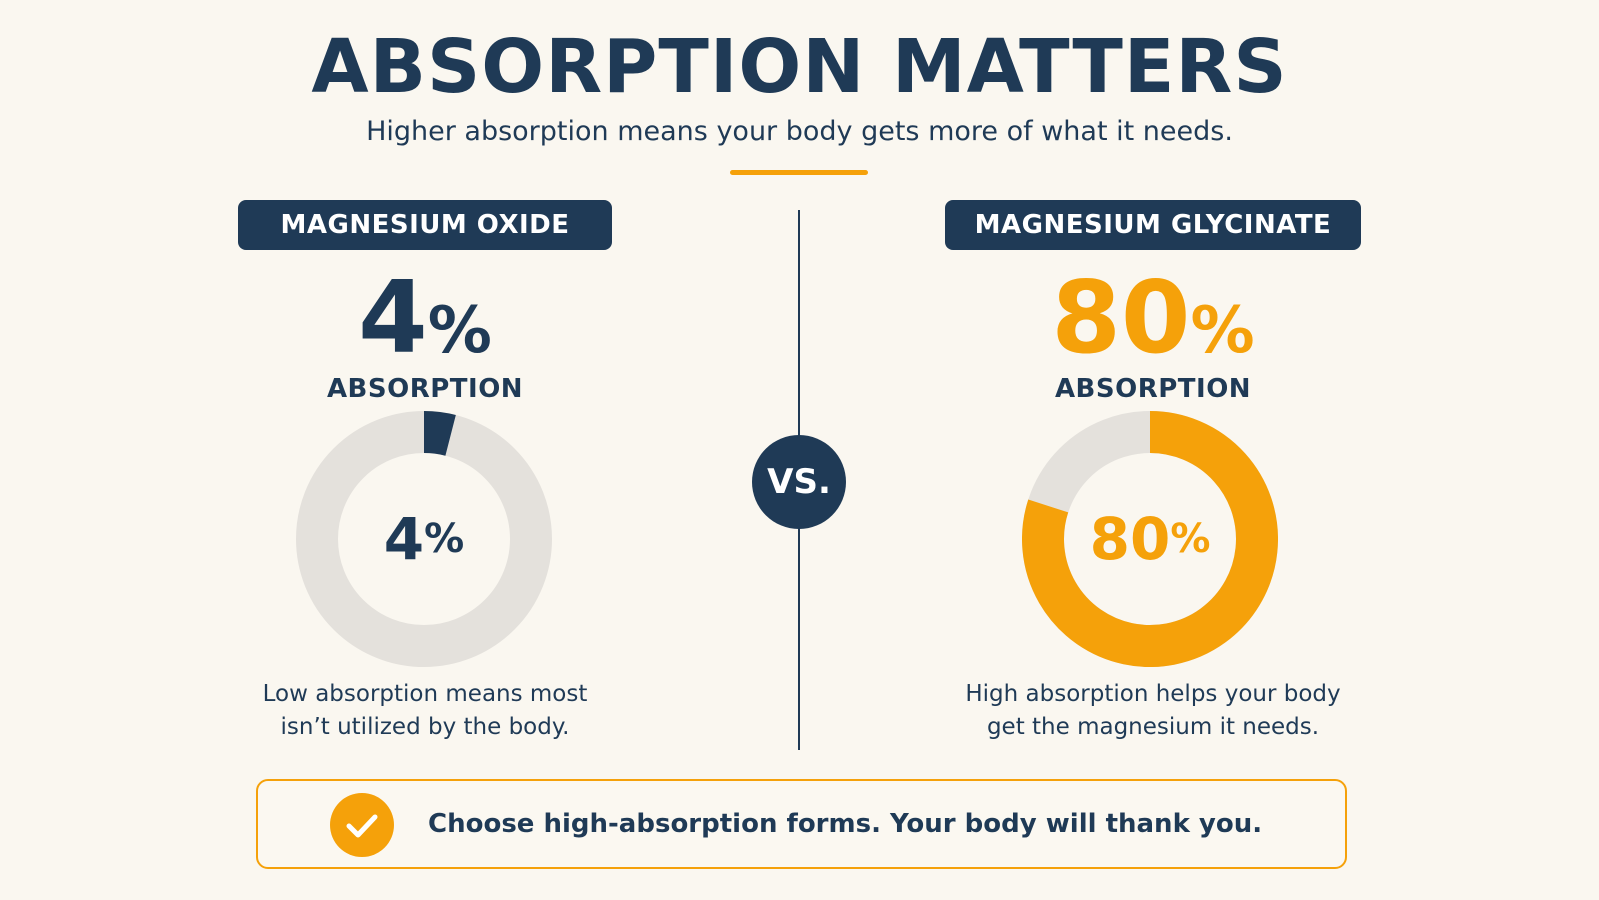 This screenshot has width=1599, height=900. I want to click on oxide-description-line-1: Low absorption means most, so click(425, 694).